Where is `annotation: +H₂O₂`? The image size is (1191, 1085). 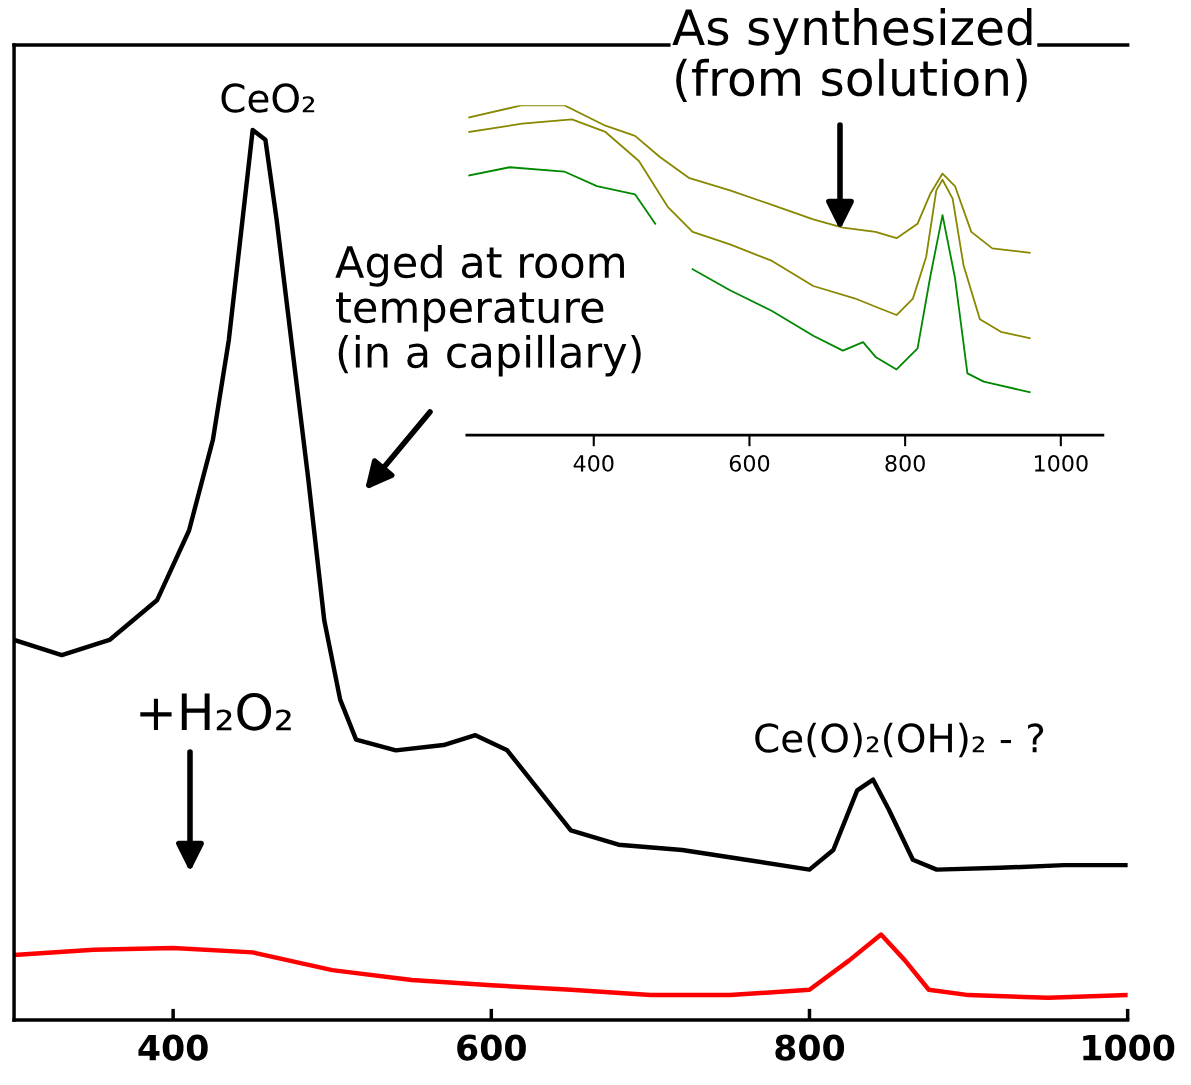 annotation: +H₂O₂ is located at coordinates (215, 711).